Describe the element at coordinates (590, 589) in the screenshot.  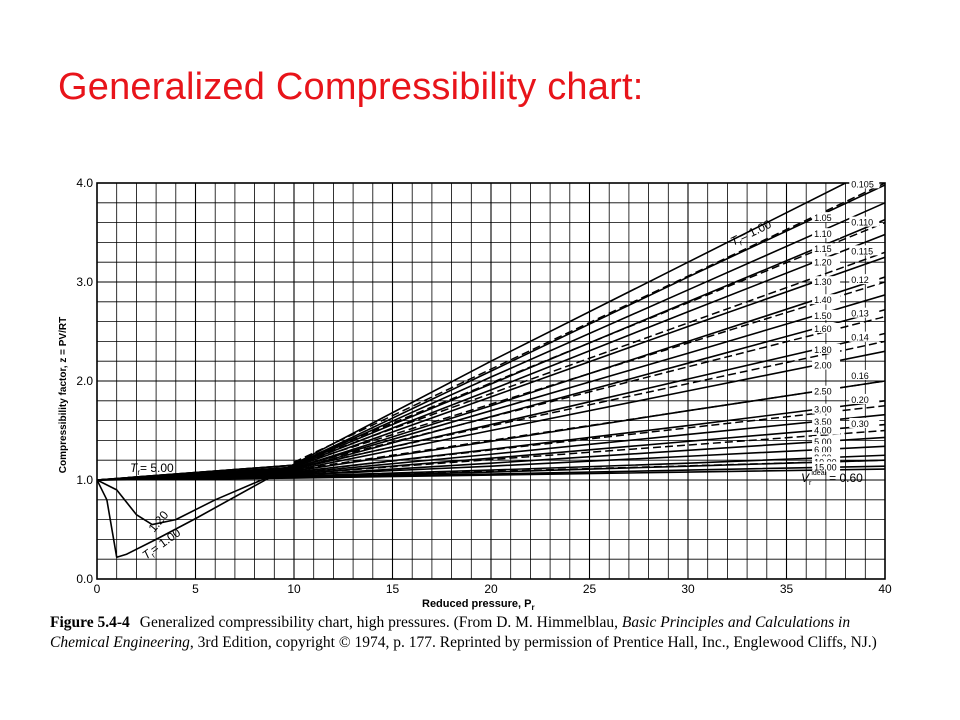
I see `x-tick-label: 25` at that location.